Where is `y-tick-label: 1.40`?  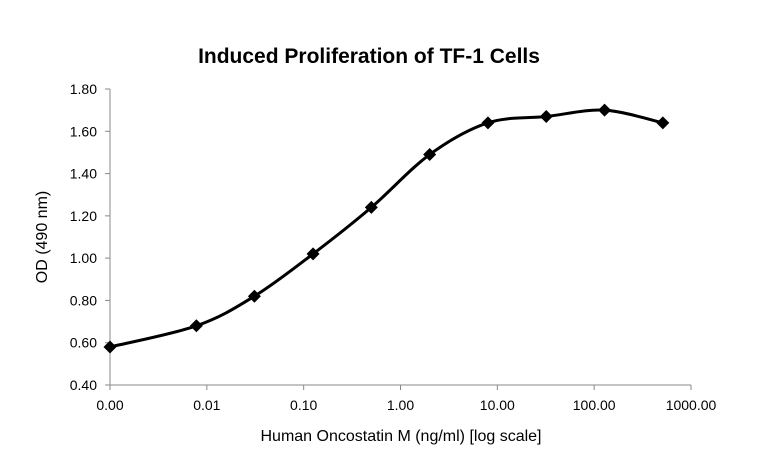
y-tick-label: 1.40 is located at coordinates (83, 174).